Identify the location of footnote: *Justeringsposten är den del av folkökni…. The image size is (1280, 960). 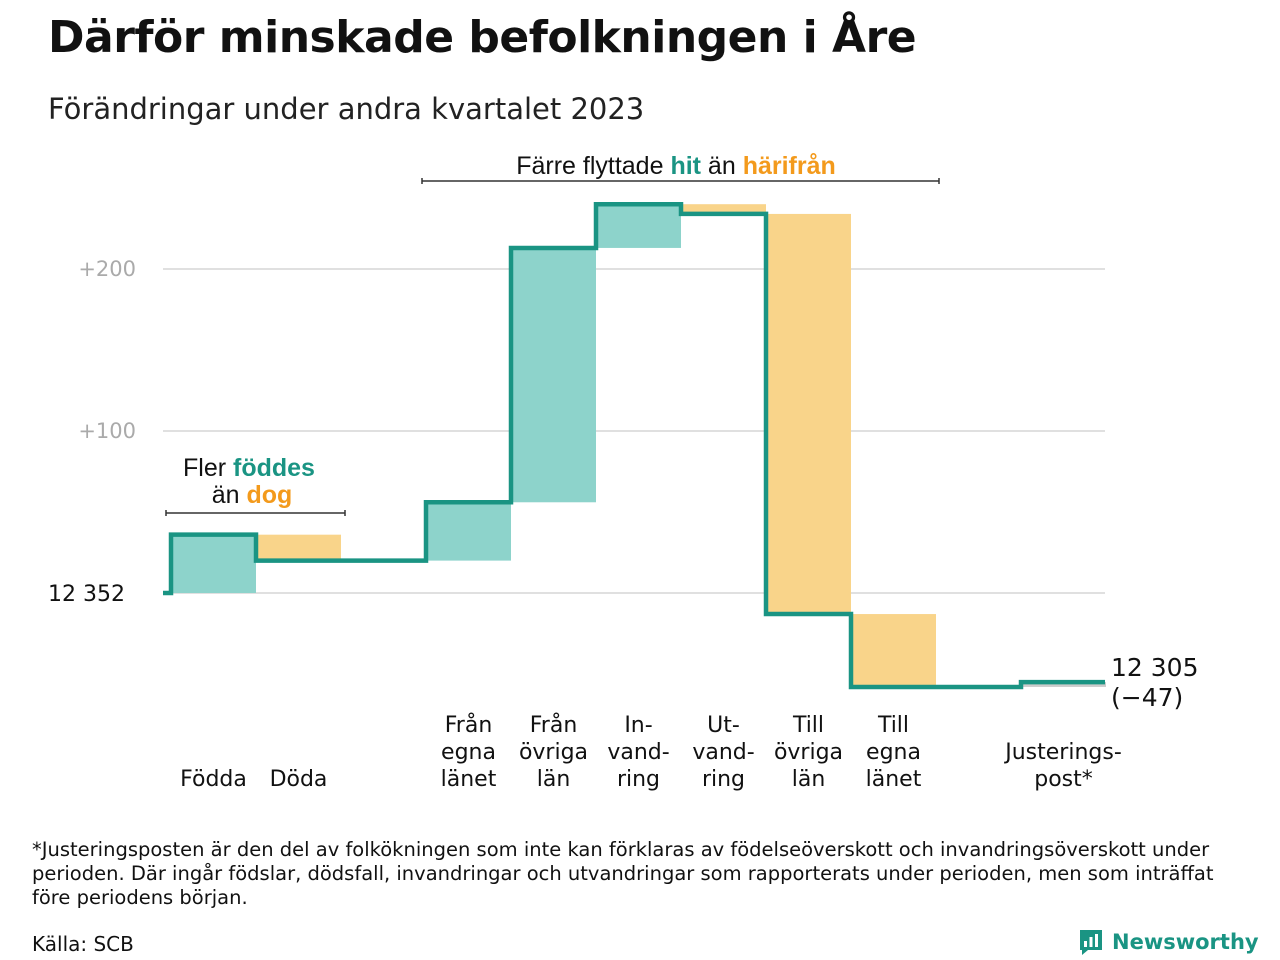
(623, 873).